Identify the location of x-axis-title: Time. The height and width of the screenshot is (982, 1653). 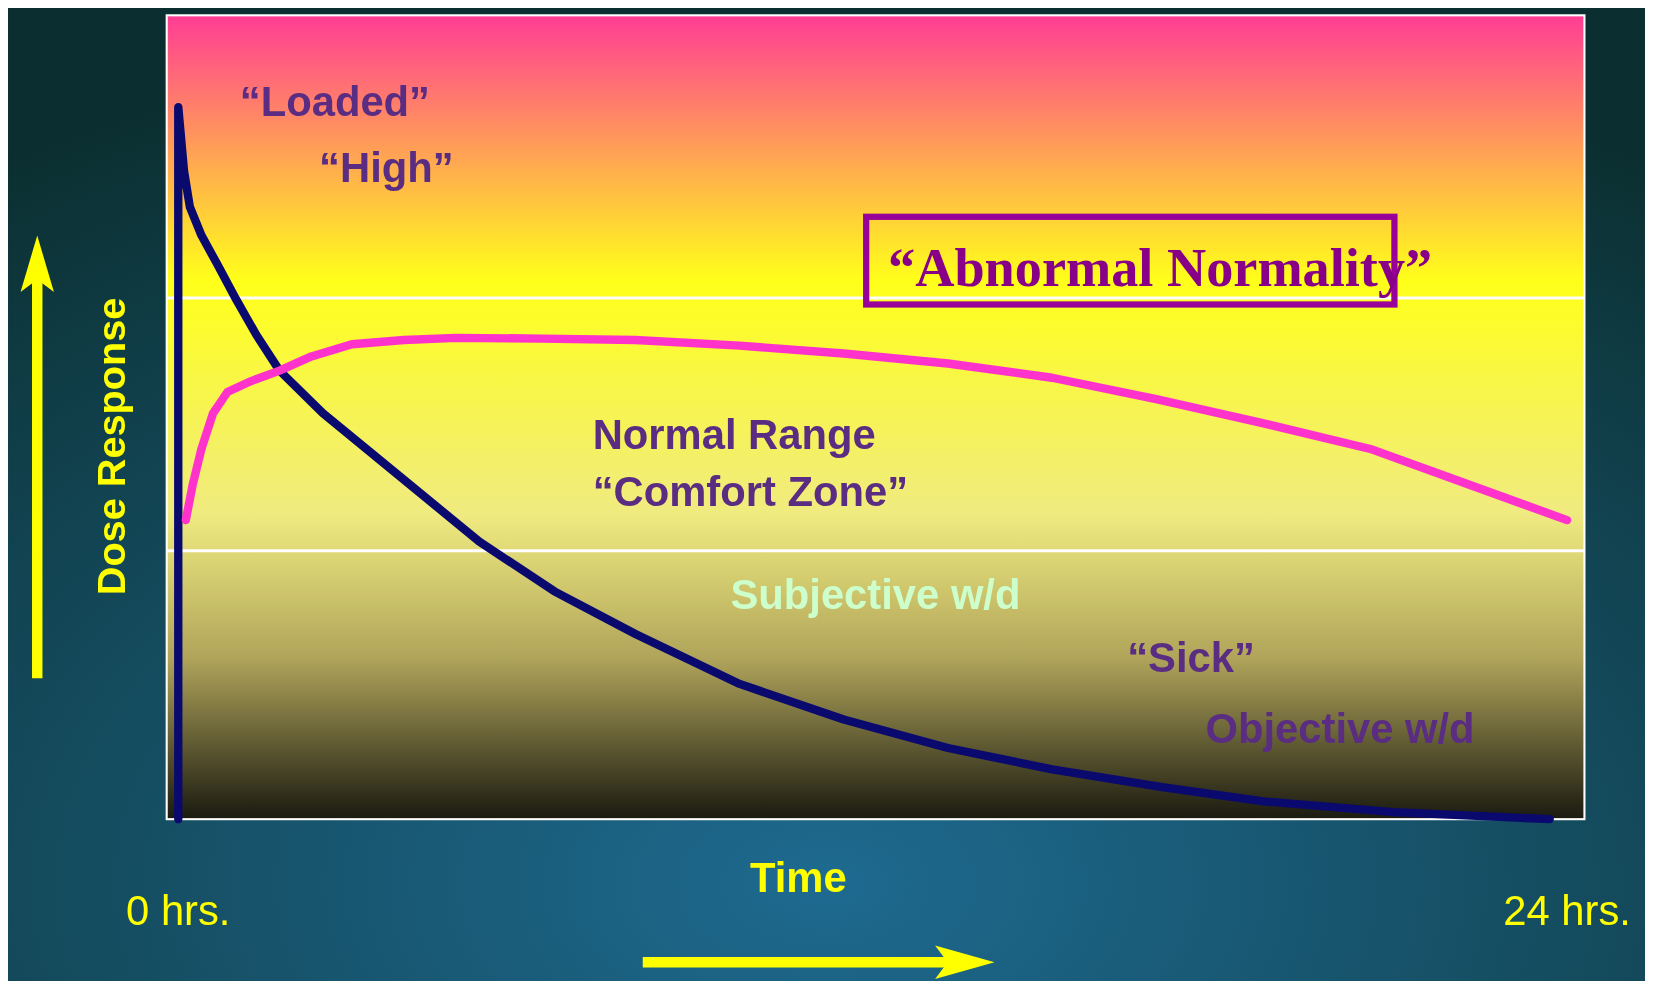
(798, 878).